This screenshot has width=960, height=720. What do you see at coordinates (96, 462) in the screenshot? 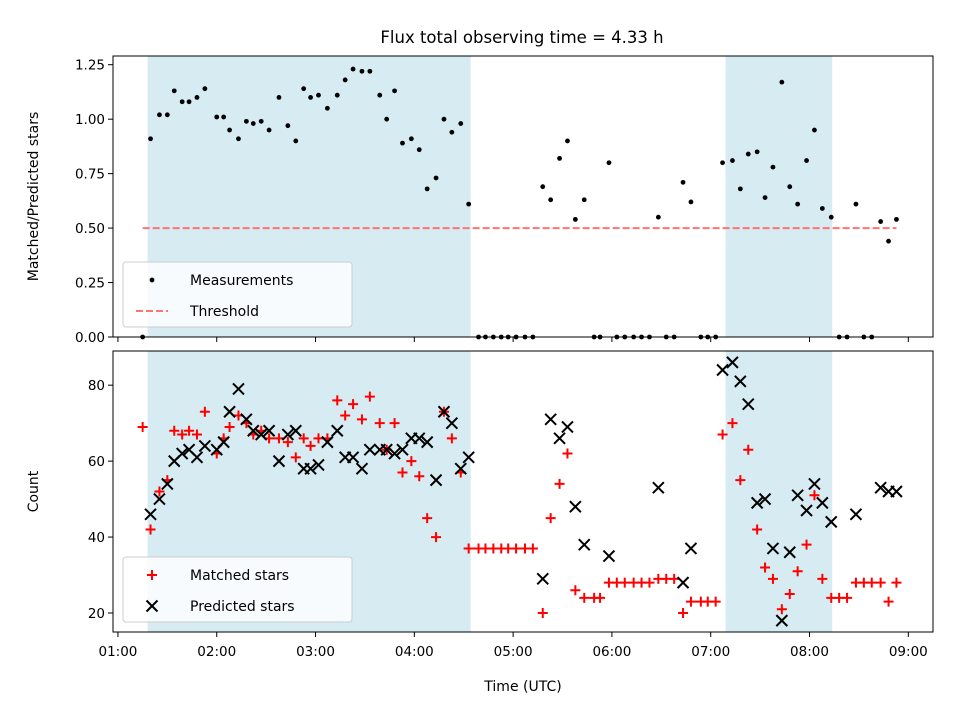
I see `y-tick-label: 60` at bounding box center [96, 462].